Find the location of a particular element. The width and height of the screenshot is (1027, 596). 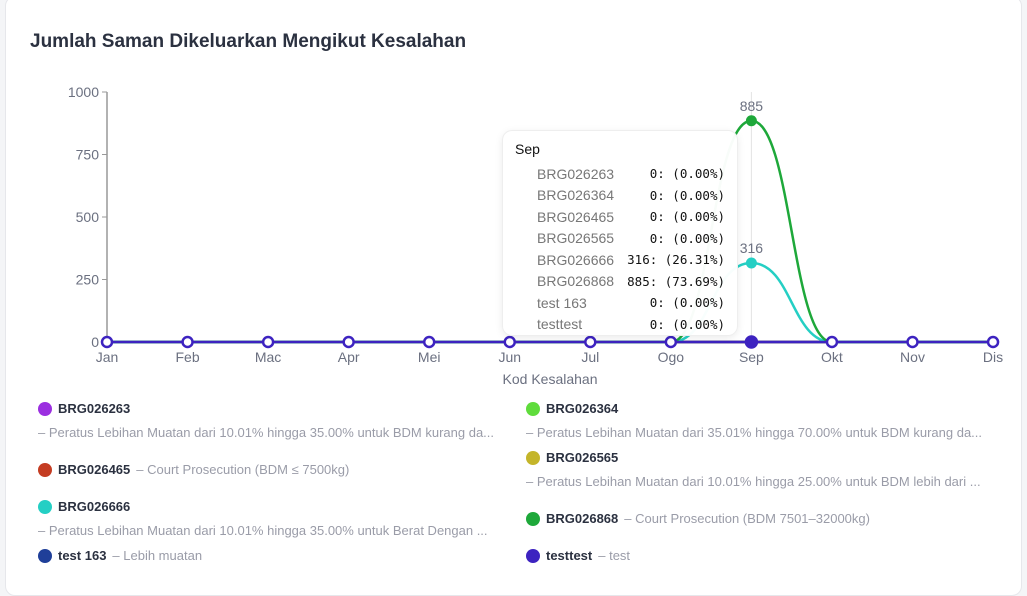

legend-desc: – Court Prosecution (BDM 7501–32000kg) is located at coordinates (747, 518).